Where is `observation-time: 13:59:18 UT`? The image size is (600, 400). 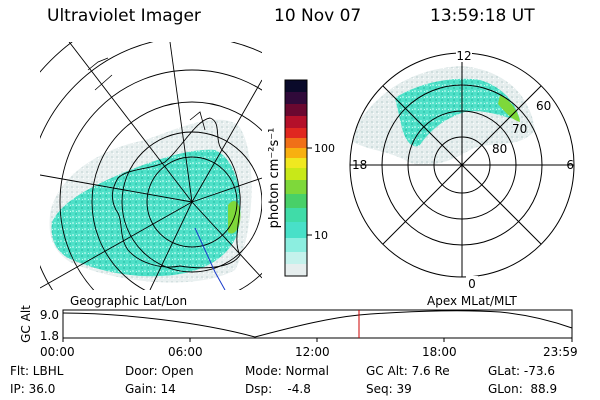
observation-time: 13:59:18 UT is located at coordinates (482, 16).